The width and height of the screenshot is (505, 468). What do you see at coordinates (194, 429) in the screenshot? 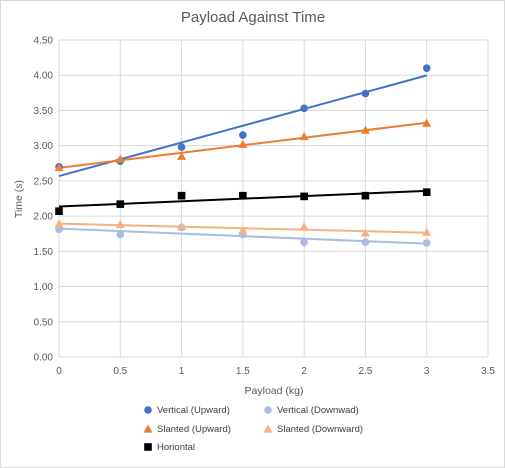
I see `legend-label: Slanted (Upward)` at bounding box center [194, 429].